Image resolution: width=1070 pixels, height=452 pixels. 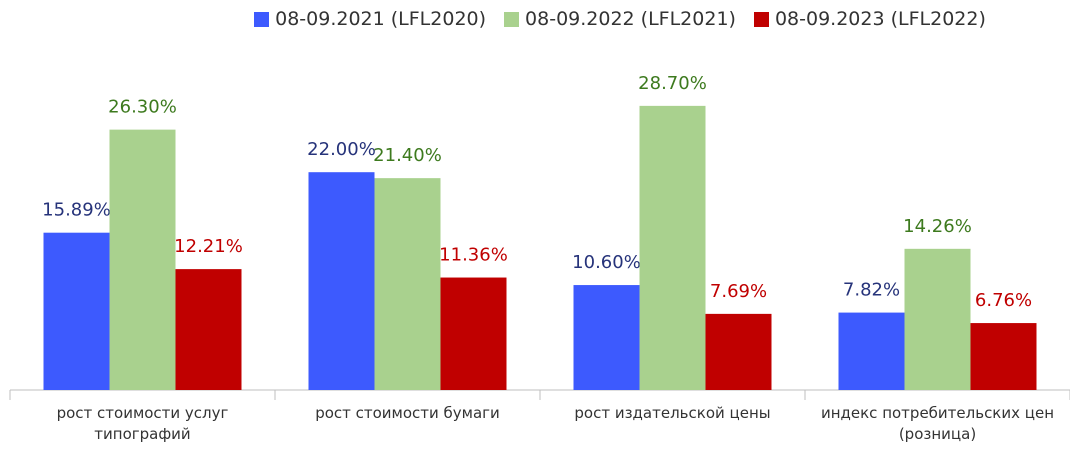 What do you see at coordinates (381, 19) in the screenshot?
I see `legend-label: 08-09.2021 (LFL2020)` at bounding box center [381, 19].